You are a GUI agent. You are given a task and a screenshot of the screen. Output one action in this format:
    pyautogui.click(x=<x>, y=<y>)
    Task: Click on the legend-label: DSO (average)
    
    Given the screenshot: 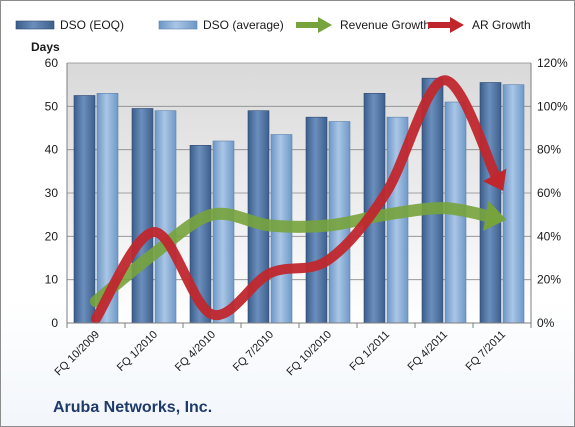 What is the action you would take?
    pyautogui.click(x=243, y=25)
    